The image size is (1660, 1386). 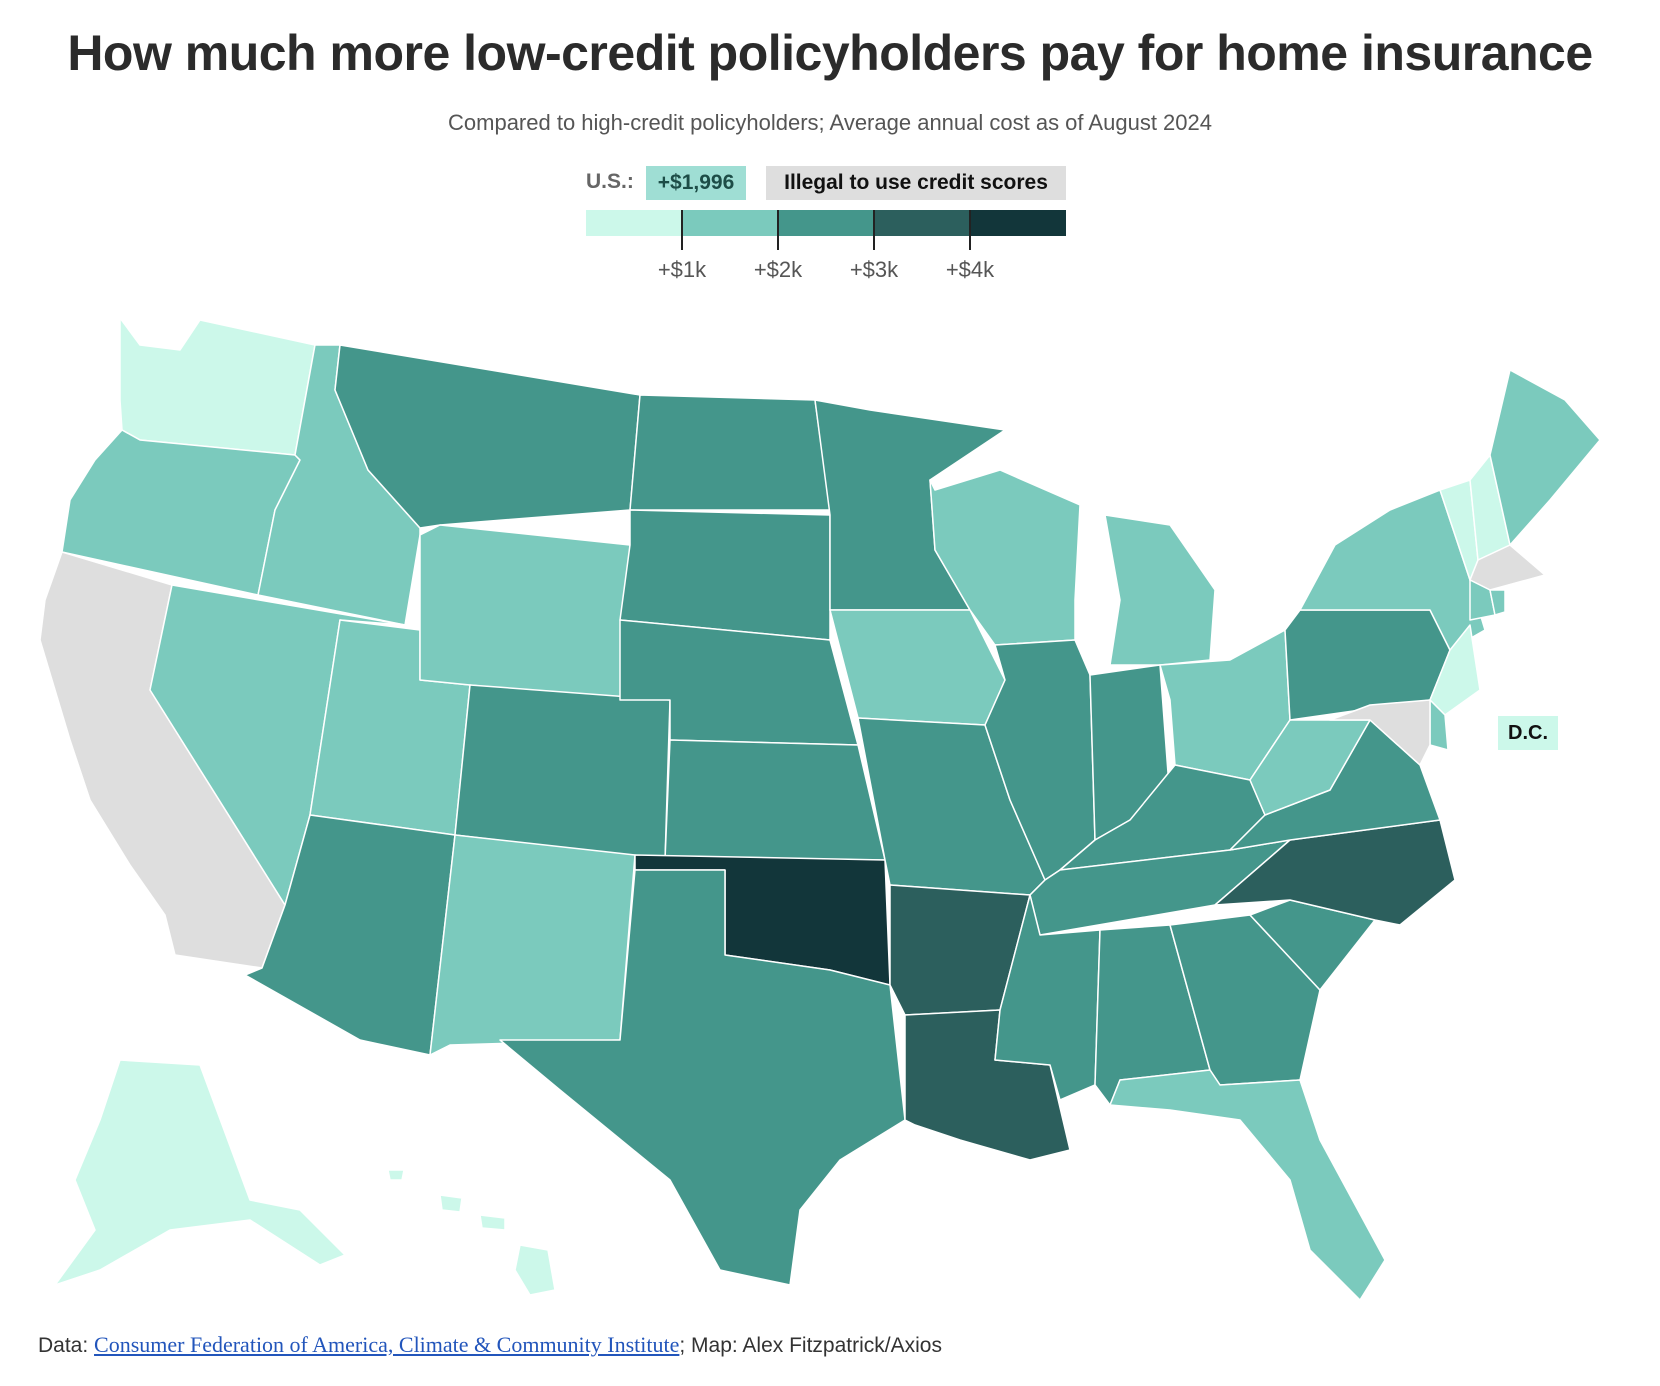 I want to click on legend-illegal-label: Illegal to use credit scores, so click(x=916, y=183).